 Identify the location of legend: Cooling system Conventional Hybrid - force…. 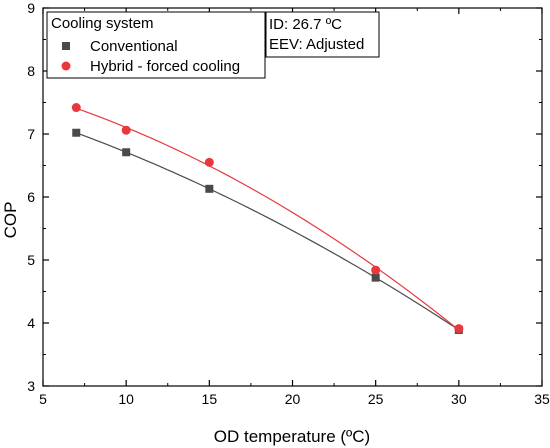
(156, 45).